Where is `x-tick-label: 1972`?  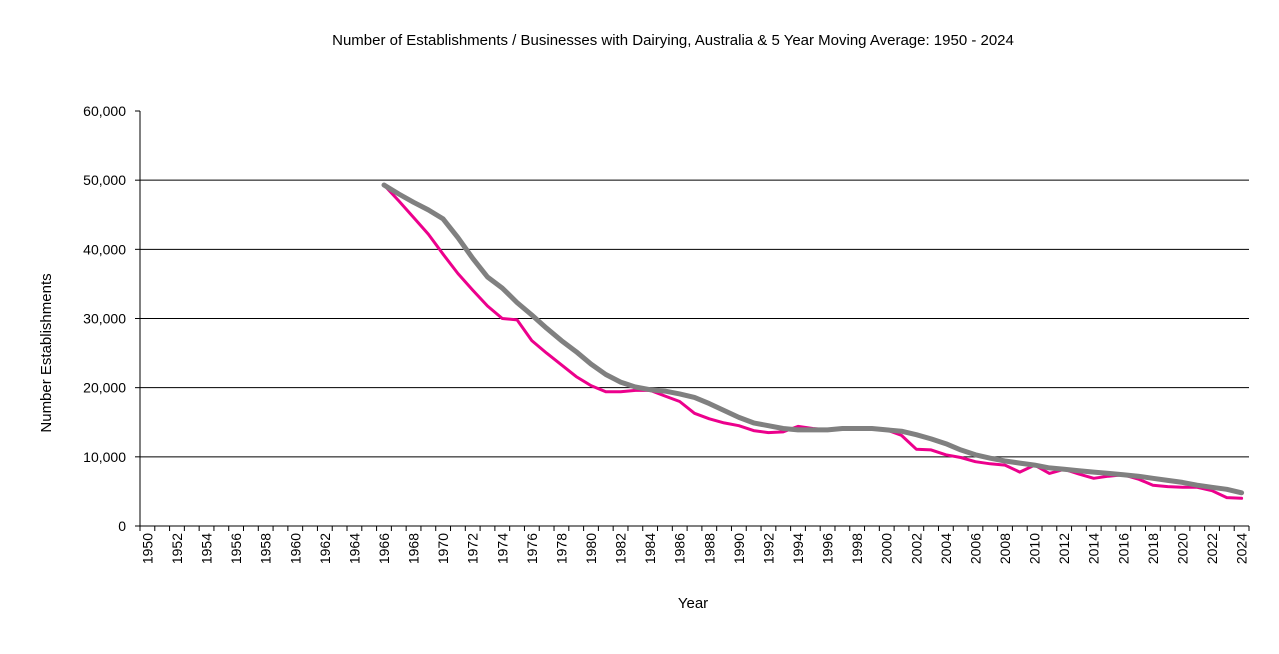 x-tick-label: 1972 is located at coordinates (473, 548).